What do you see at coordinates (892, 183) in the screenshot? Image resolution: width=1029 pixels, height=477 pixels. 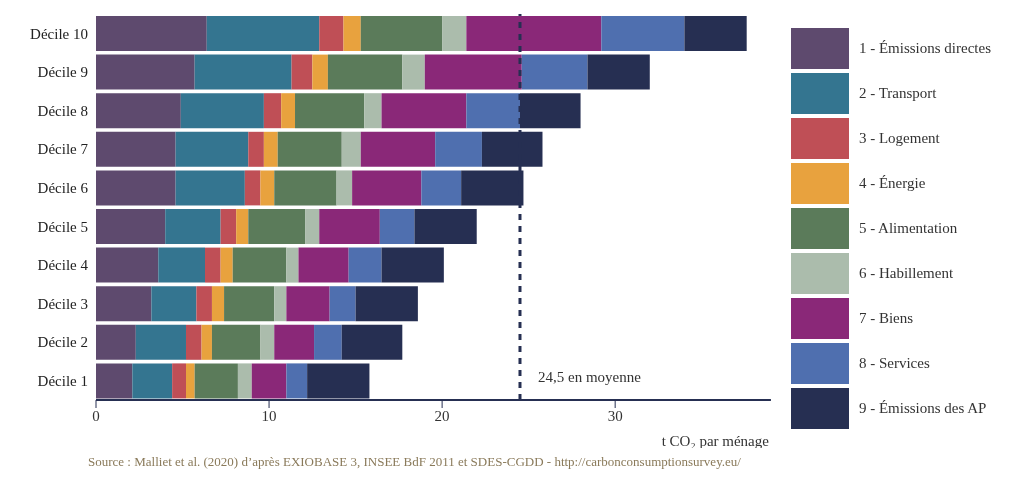 I see `text: 4 - Énergie` at bounding box center [892, 183].